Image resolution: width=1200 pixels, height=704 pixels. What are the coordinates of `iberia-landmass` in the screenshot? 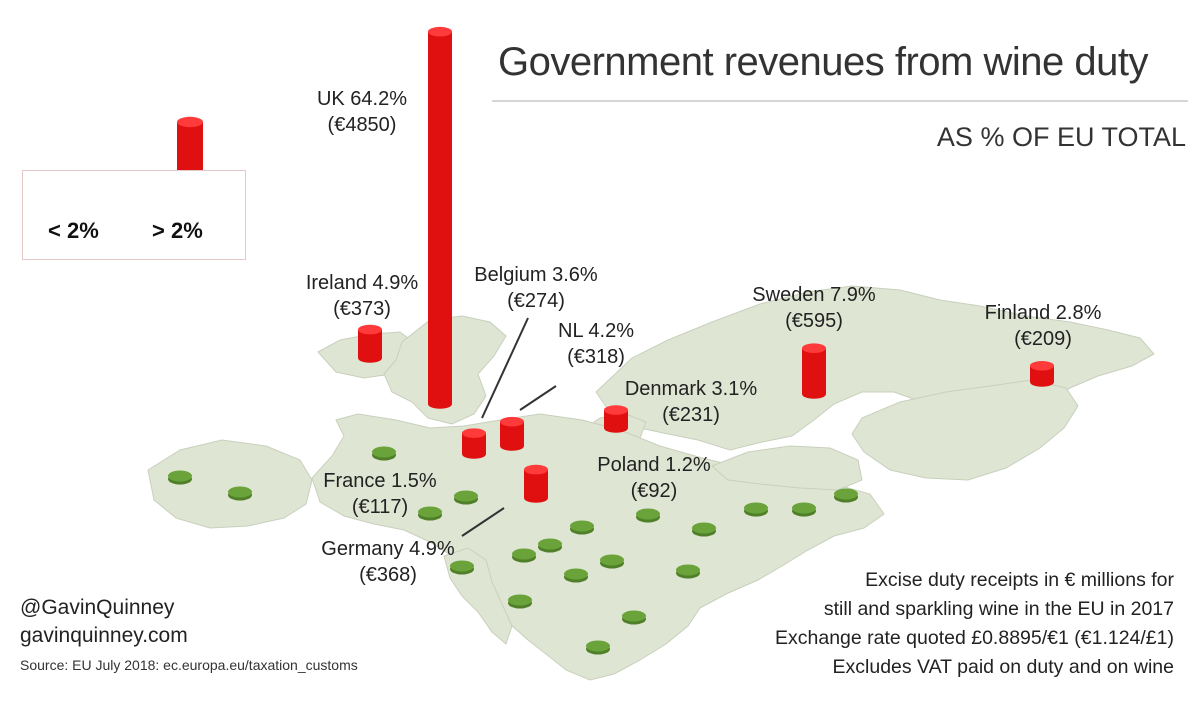 It's located at (230, 484).